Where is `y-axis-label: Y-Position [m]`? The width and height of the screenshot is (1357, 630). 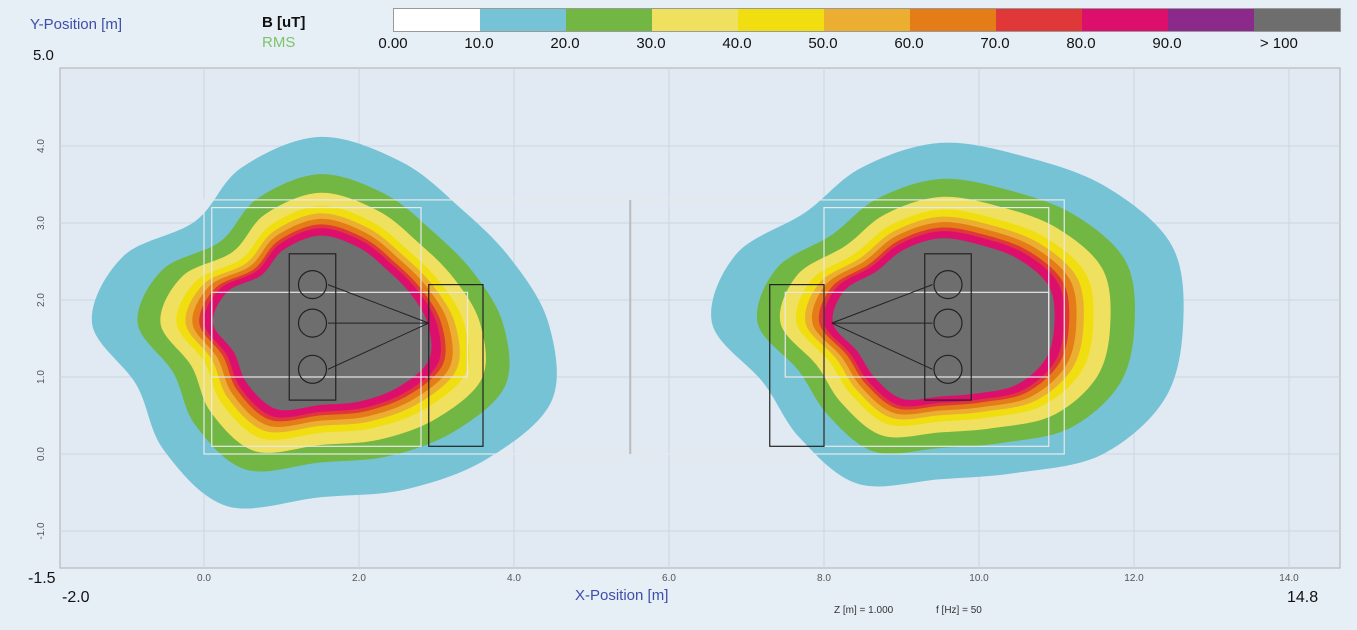 y-axis-label: Y-Position [m] is located at coordinates (76, 24).